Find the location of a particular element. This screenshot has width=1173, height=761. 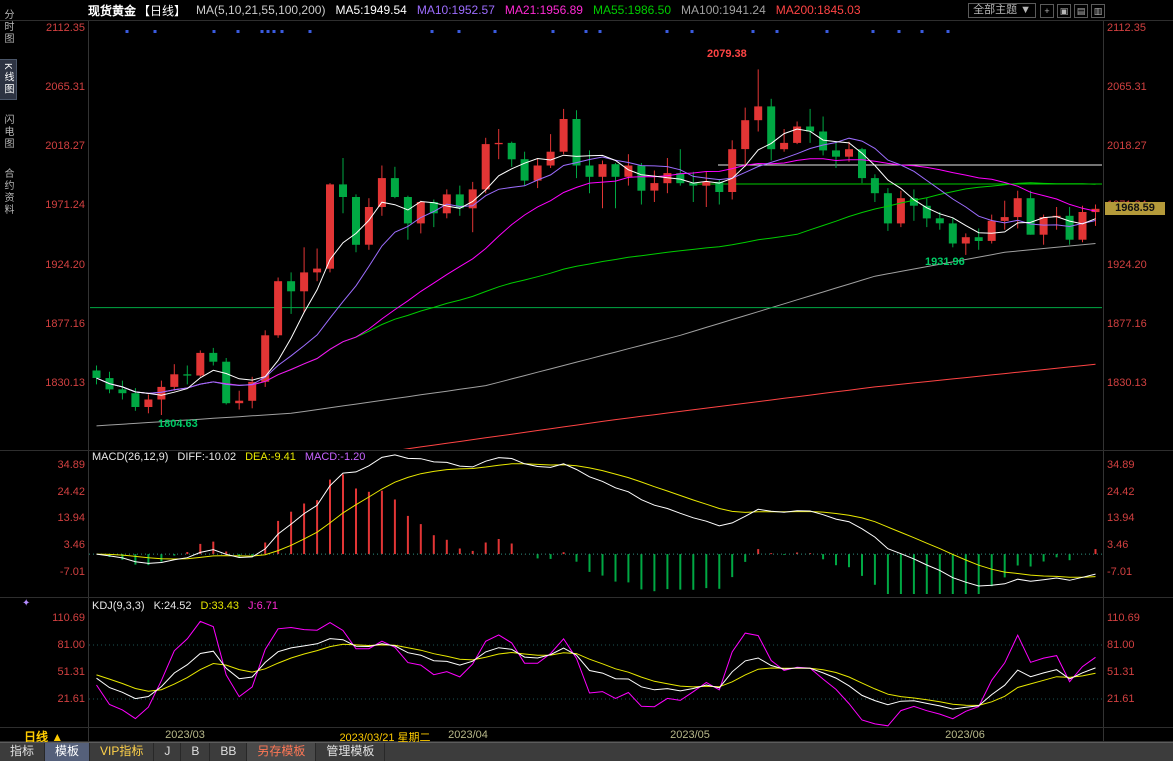

add-pane-icon: + is located at coordinates (1047, 10).